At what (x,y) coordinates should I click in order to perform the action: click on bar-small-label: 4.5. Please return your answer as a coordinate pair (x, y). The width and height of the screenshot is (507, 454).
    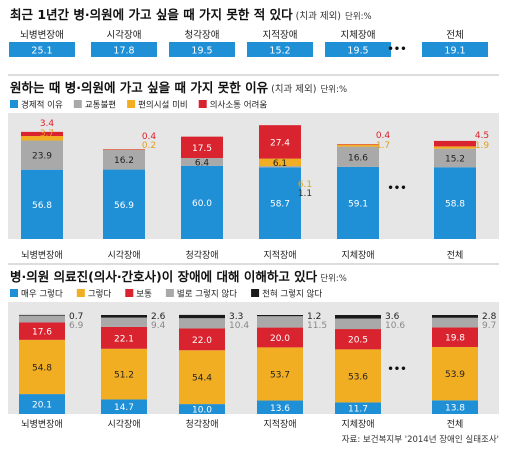
    Looking at the image, I should click on (482, 136).